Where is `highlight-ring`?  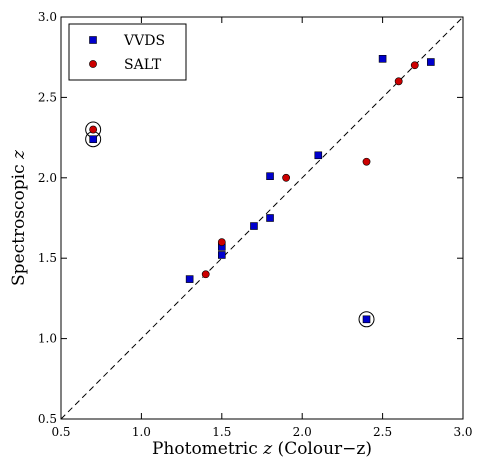 highlight-ring is located at coordinates (366, 319).